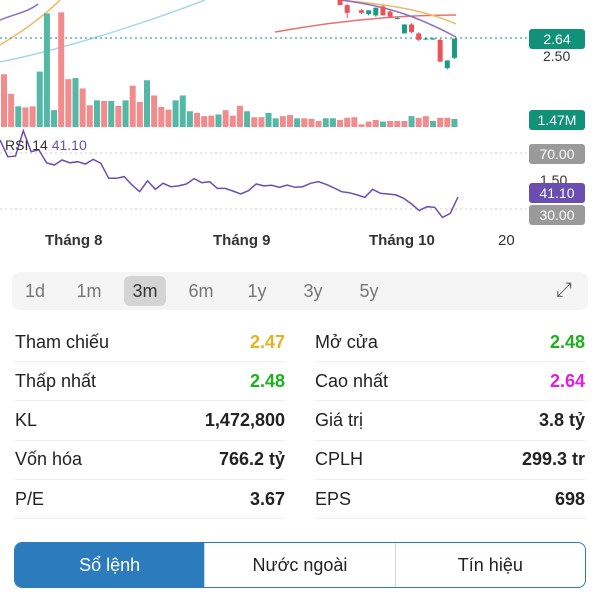  Describe the element at coordinates (150, 460) in the screenshot. I see `stat-row: Vốn hóa 766.2 tỷ` at that location.